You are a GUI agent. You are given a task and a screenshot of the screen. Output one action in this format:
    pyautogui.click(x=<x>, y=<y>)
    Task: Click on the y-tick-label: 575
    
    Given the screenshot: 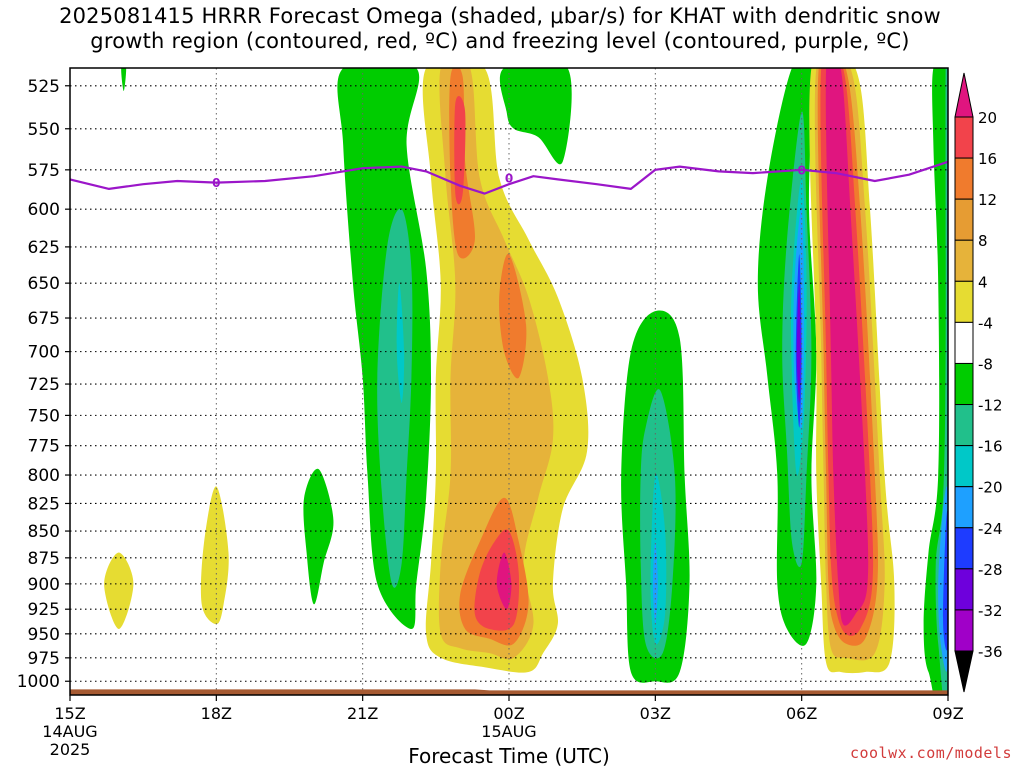 What is the action you would take?
    pyautogui.click(x=44, y=171)
    